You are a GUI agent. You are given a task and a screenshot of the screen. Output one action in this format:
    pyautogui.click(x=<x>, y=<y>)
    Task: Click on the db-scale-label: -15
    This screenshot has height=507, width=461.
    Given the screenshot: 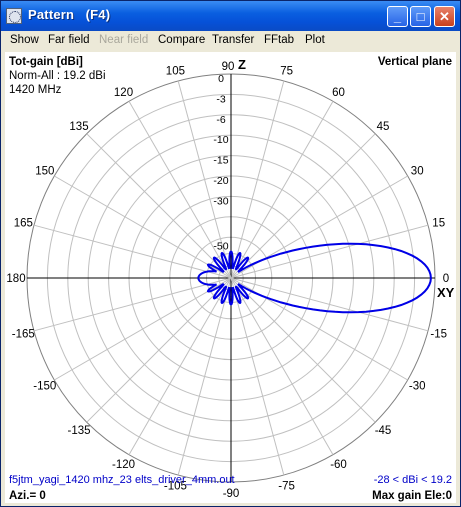 What is the action you would take?
    pyautogui.click(x=220, y=161)
    